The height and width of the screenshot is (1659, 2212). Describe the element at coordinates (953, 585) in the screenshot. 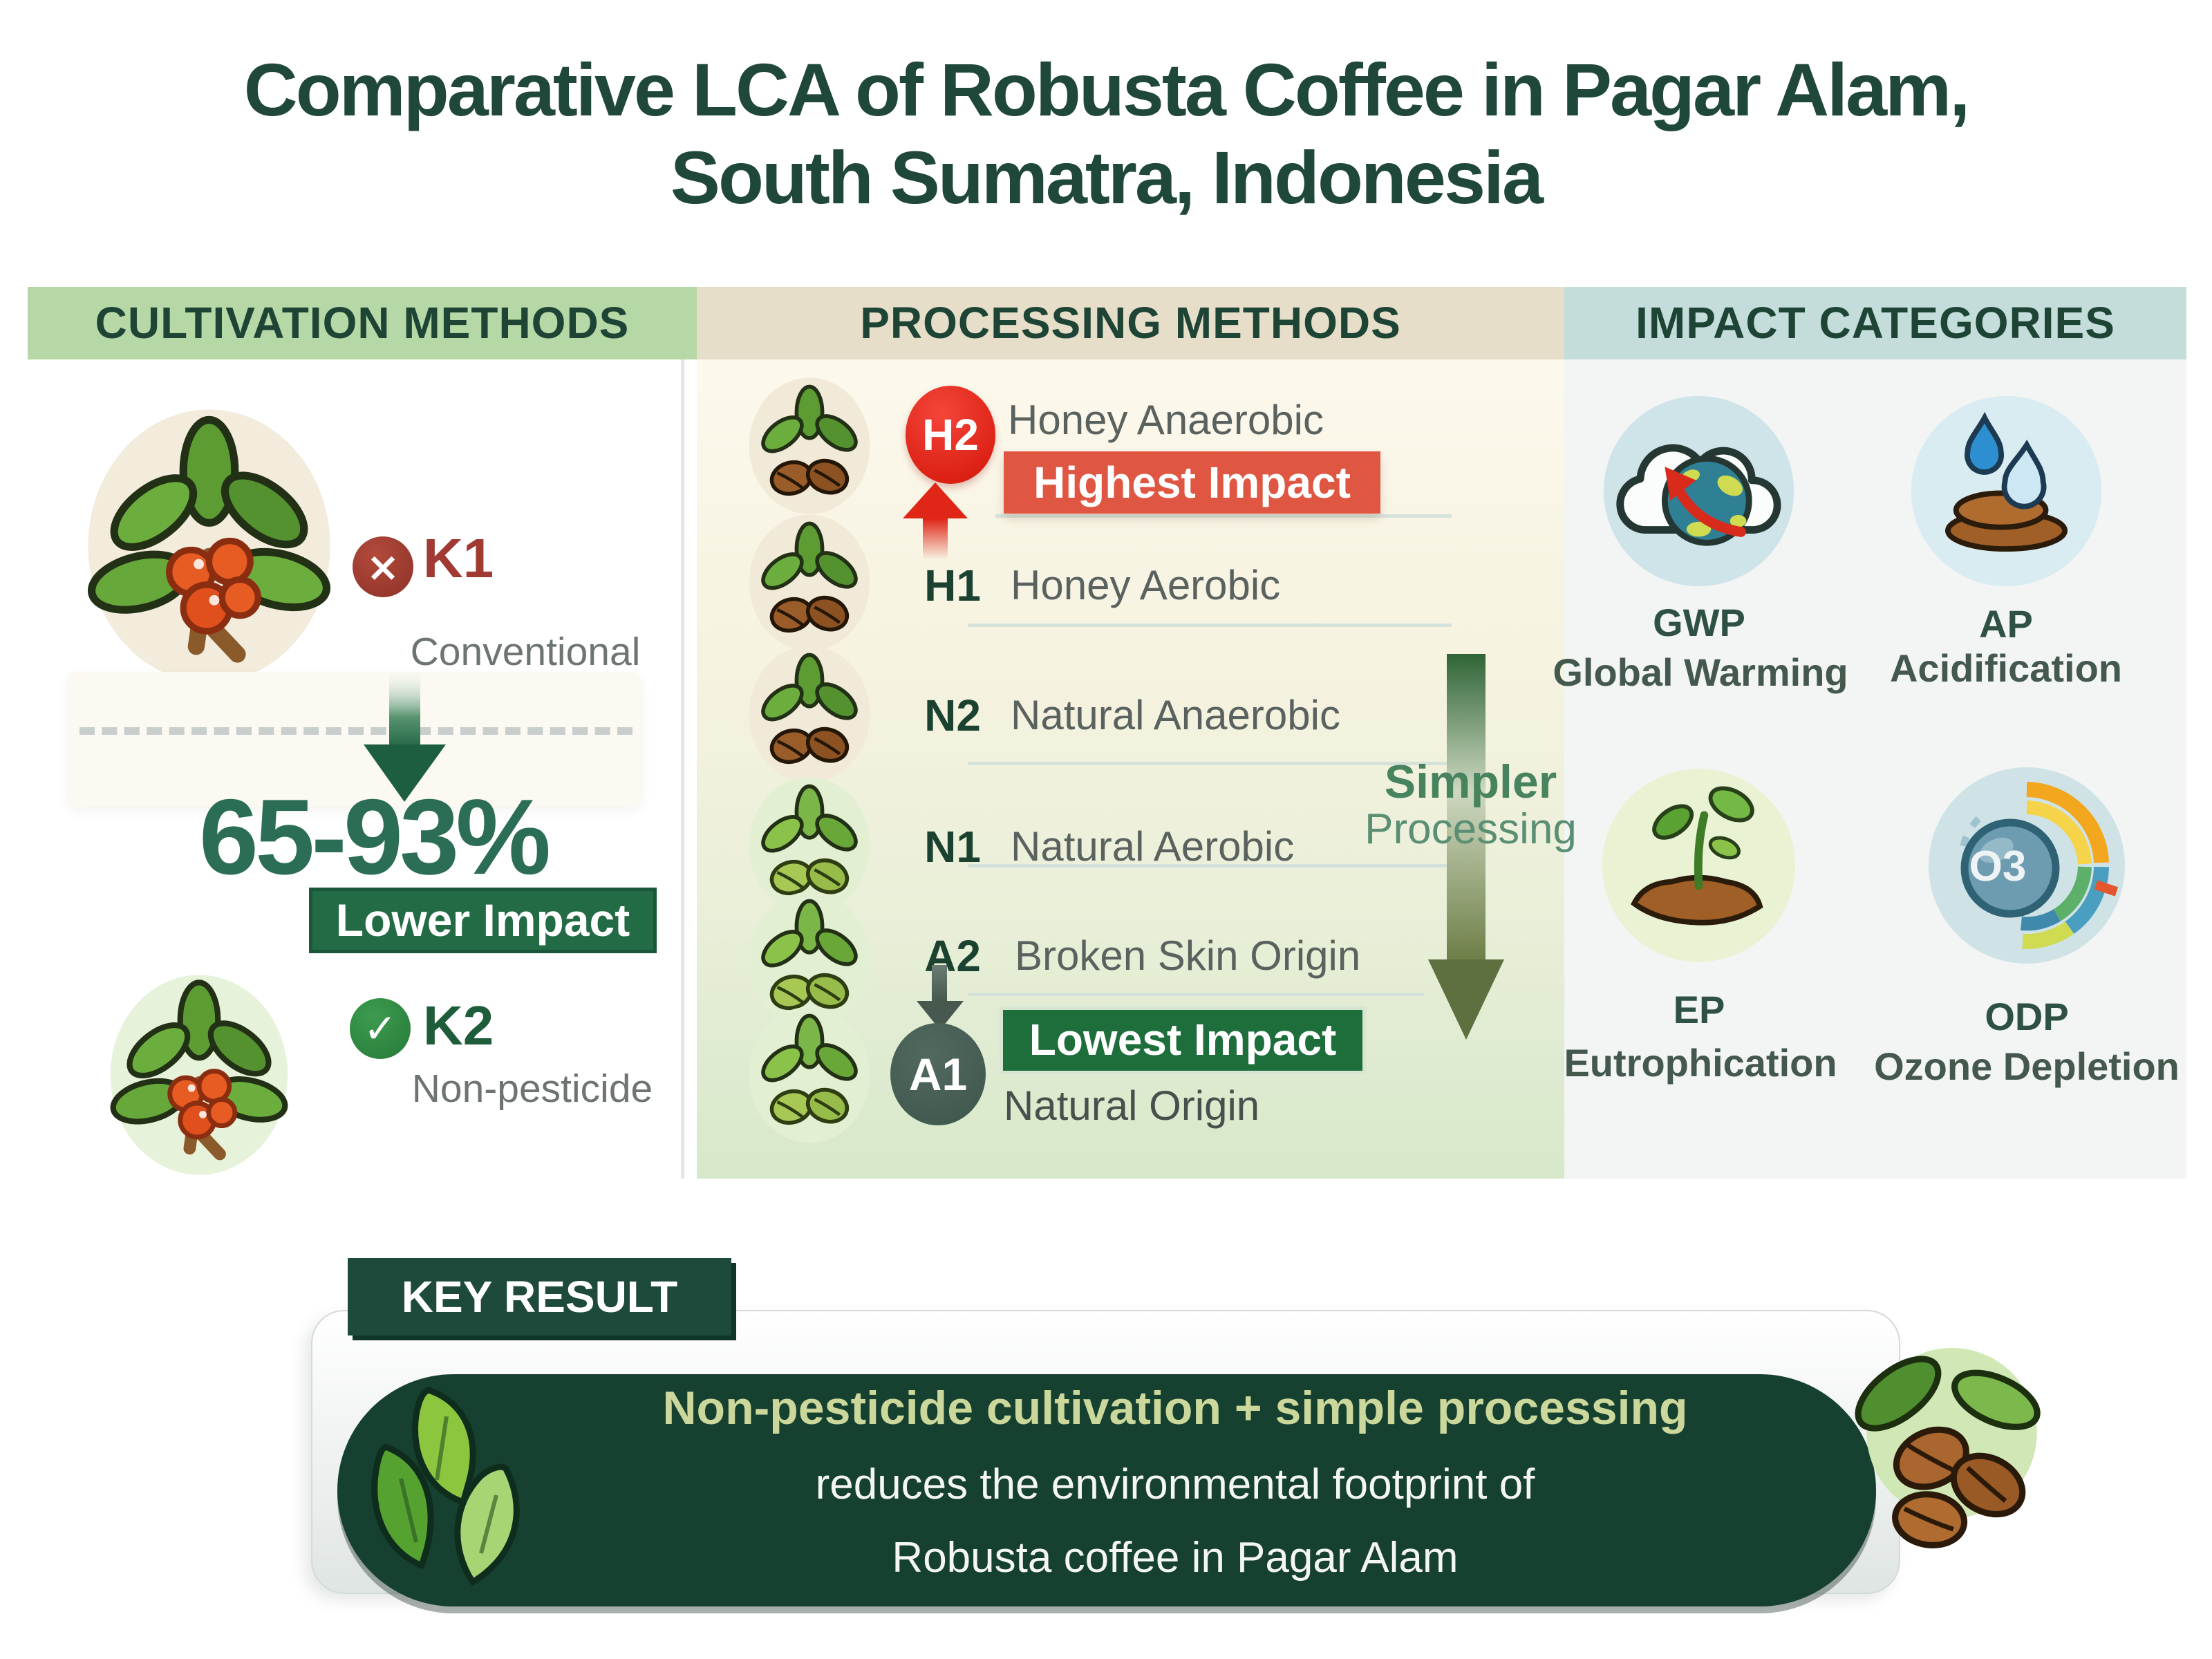

I see `h1-code: H1` at that location.